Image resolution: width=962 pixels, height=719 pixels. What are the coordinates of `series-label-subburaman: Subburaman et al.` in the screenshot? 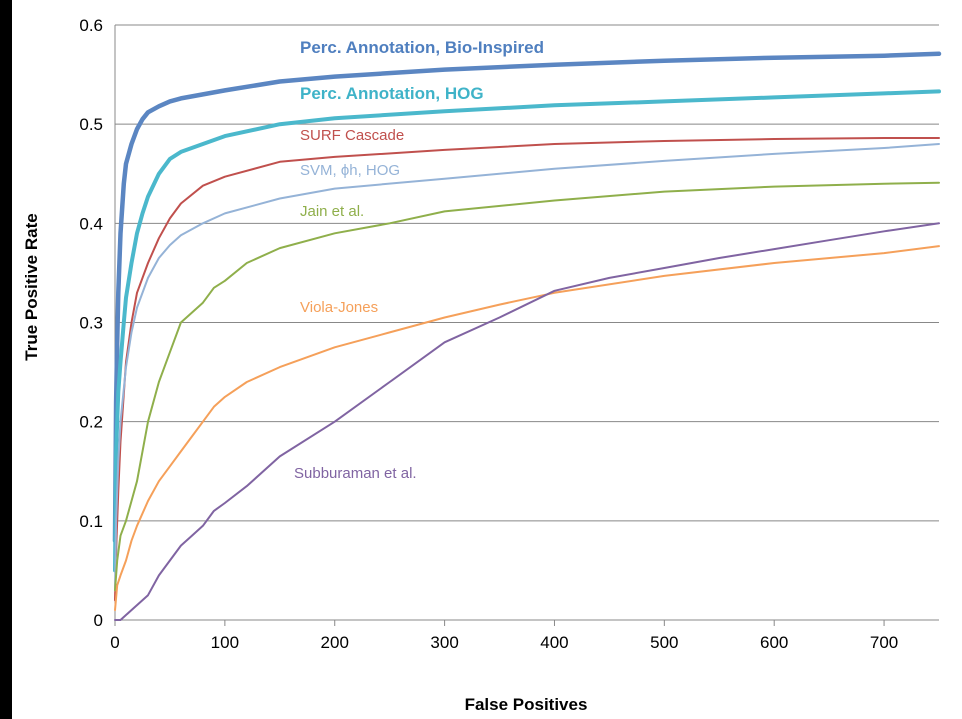 It's located at (355, 473).